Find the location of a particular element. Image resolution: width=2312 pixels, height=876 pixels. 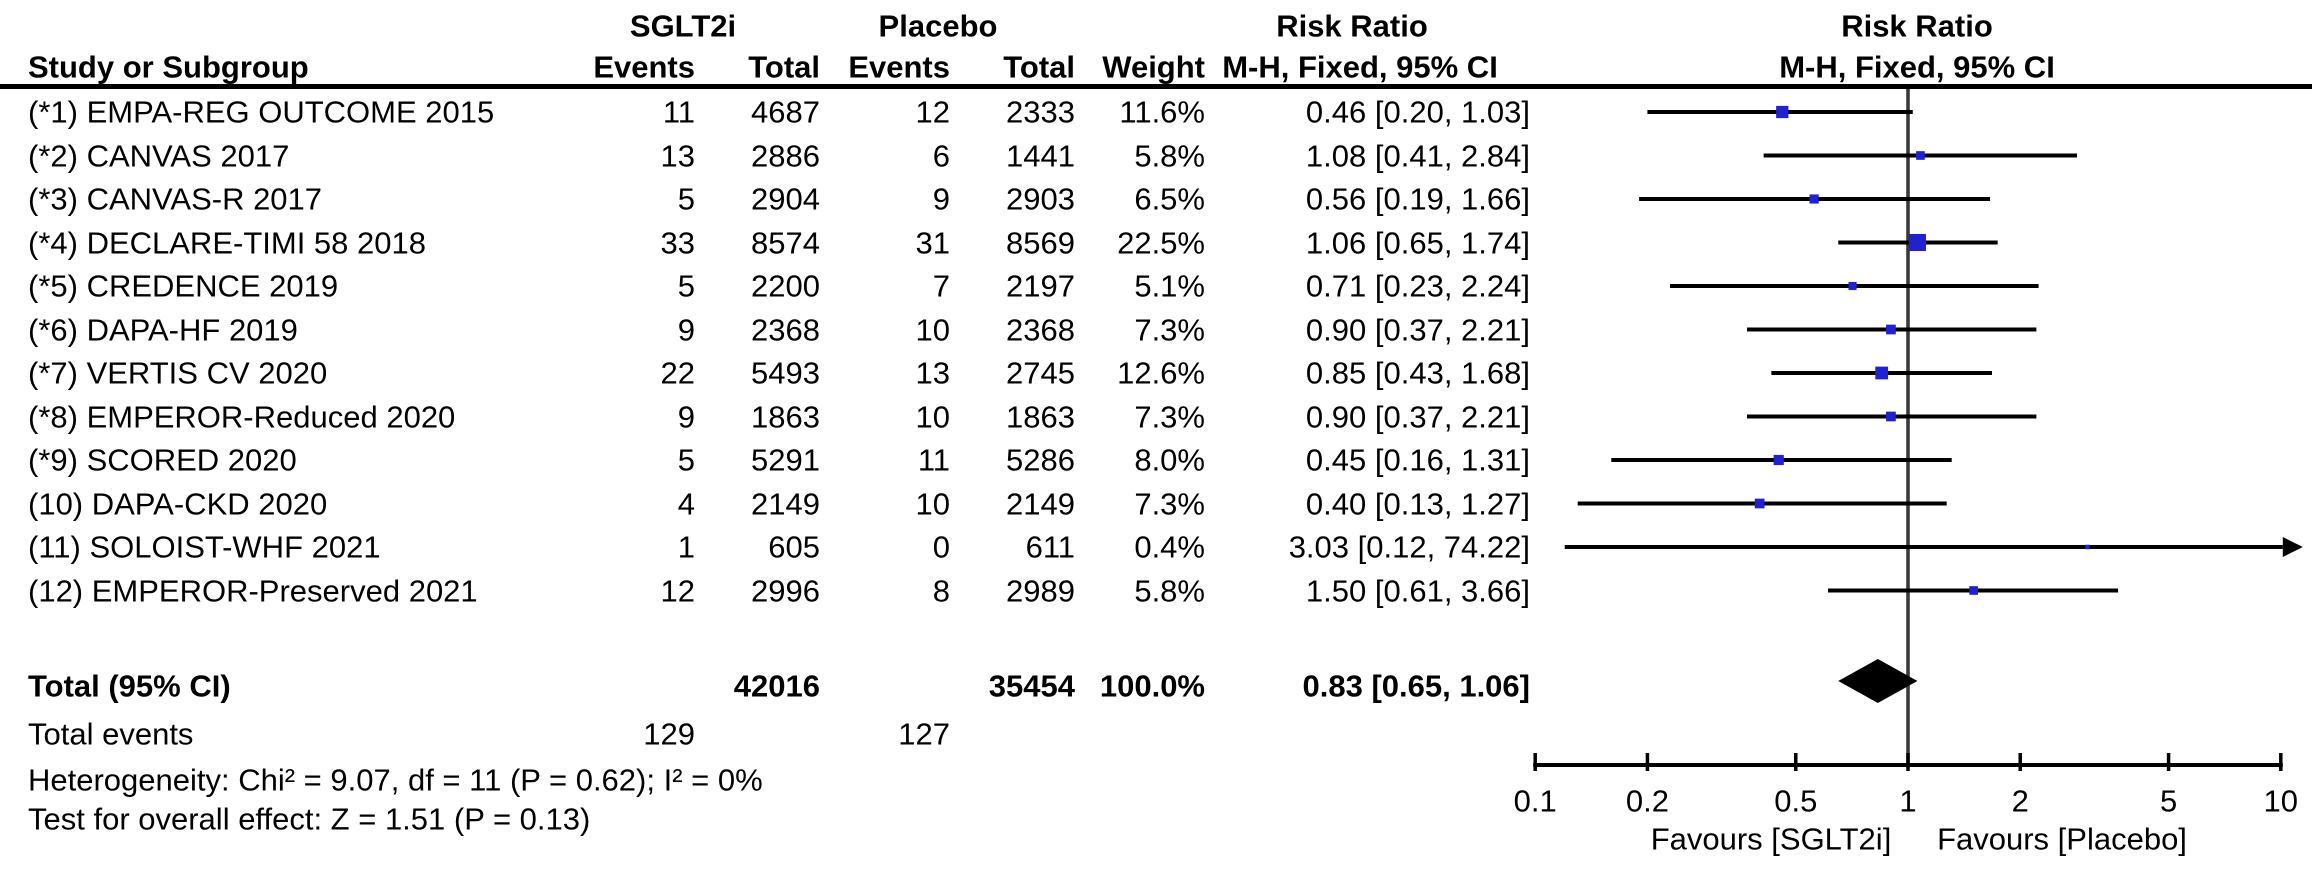

weight-cell: 5.8% is located at coordinates (1169, 155).